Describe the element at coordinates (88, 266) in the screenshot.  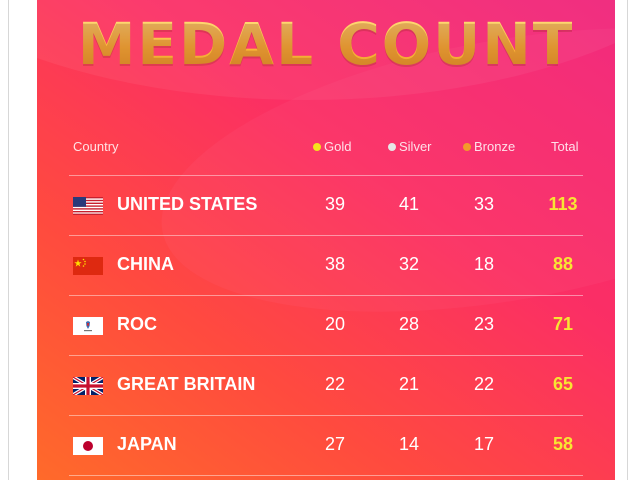
I see `china-flag-icon` at that location.